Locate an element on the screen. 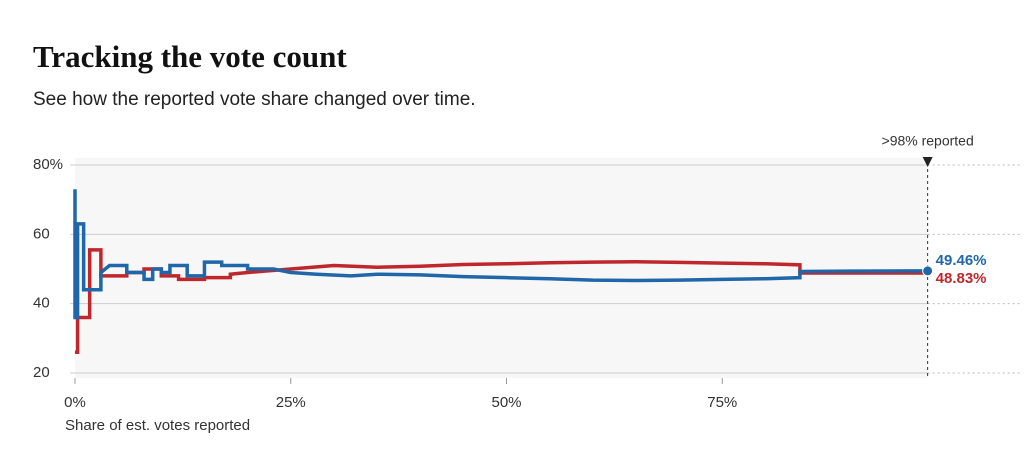  y-tick-label: 40 is located at coordinates (41, 303).